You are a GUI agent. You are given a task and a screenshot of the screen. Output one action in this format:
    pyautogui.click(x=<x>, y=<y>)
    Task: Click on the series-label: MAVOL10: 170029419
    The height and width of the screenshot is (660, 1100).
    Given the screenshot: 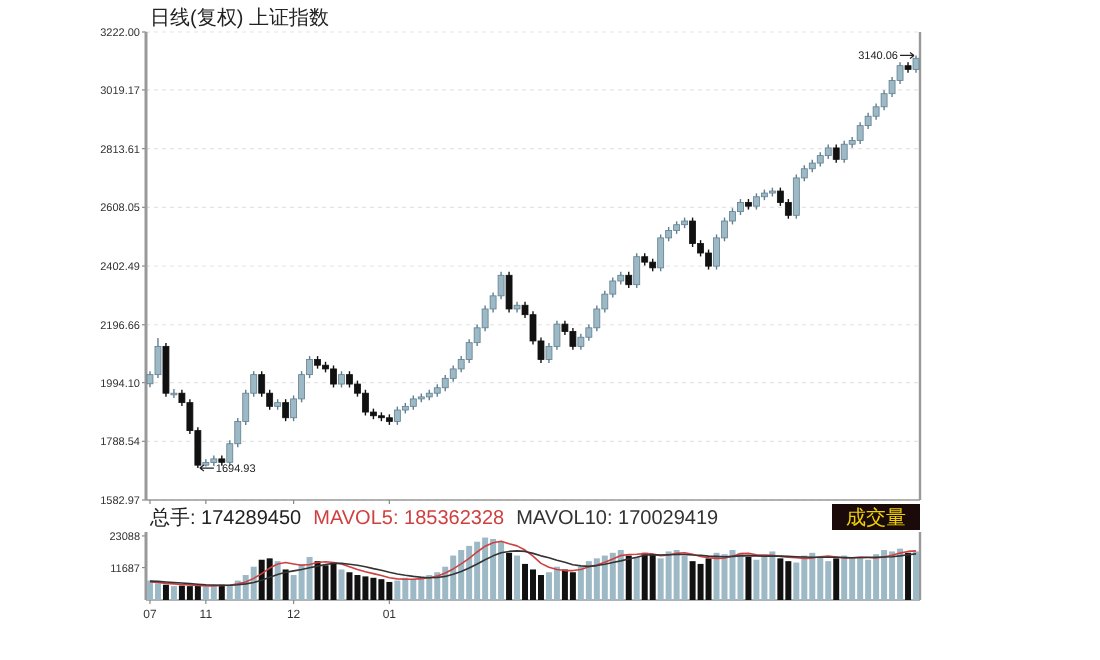 What is the action you would take?
    pyautogui.click(x=618, y=519)
    